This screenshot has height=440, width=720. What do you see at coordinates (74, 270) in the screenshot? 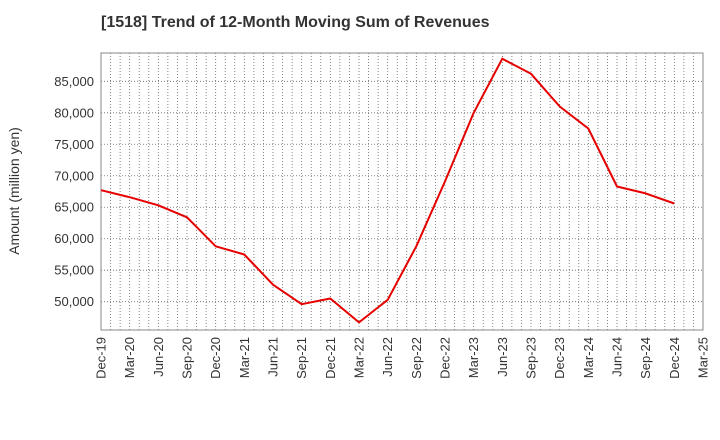
I see `y-tick-label: 55,000` at bounding box center [74, 270].